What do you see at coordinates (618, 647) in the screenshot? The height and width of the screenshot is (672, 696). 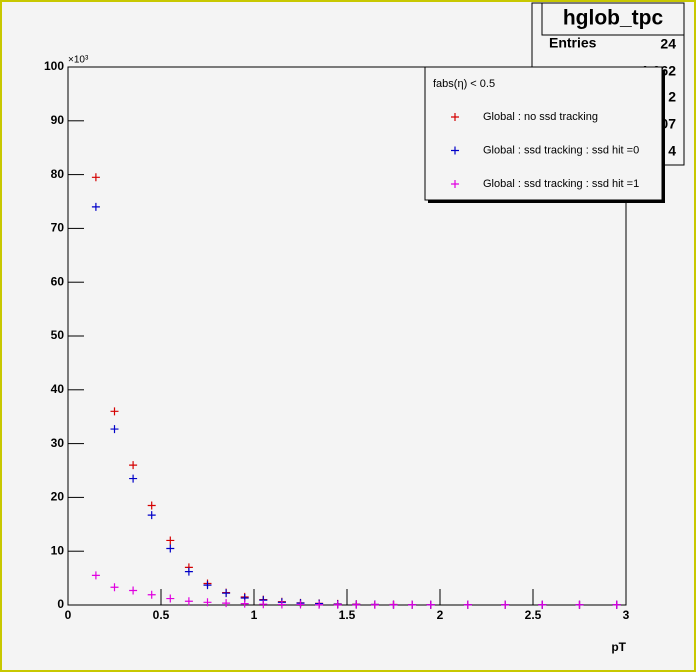 I see `x-axis-label: pT` at bounding box center [618, 647].